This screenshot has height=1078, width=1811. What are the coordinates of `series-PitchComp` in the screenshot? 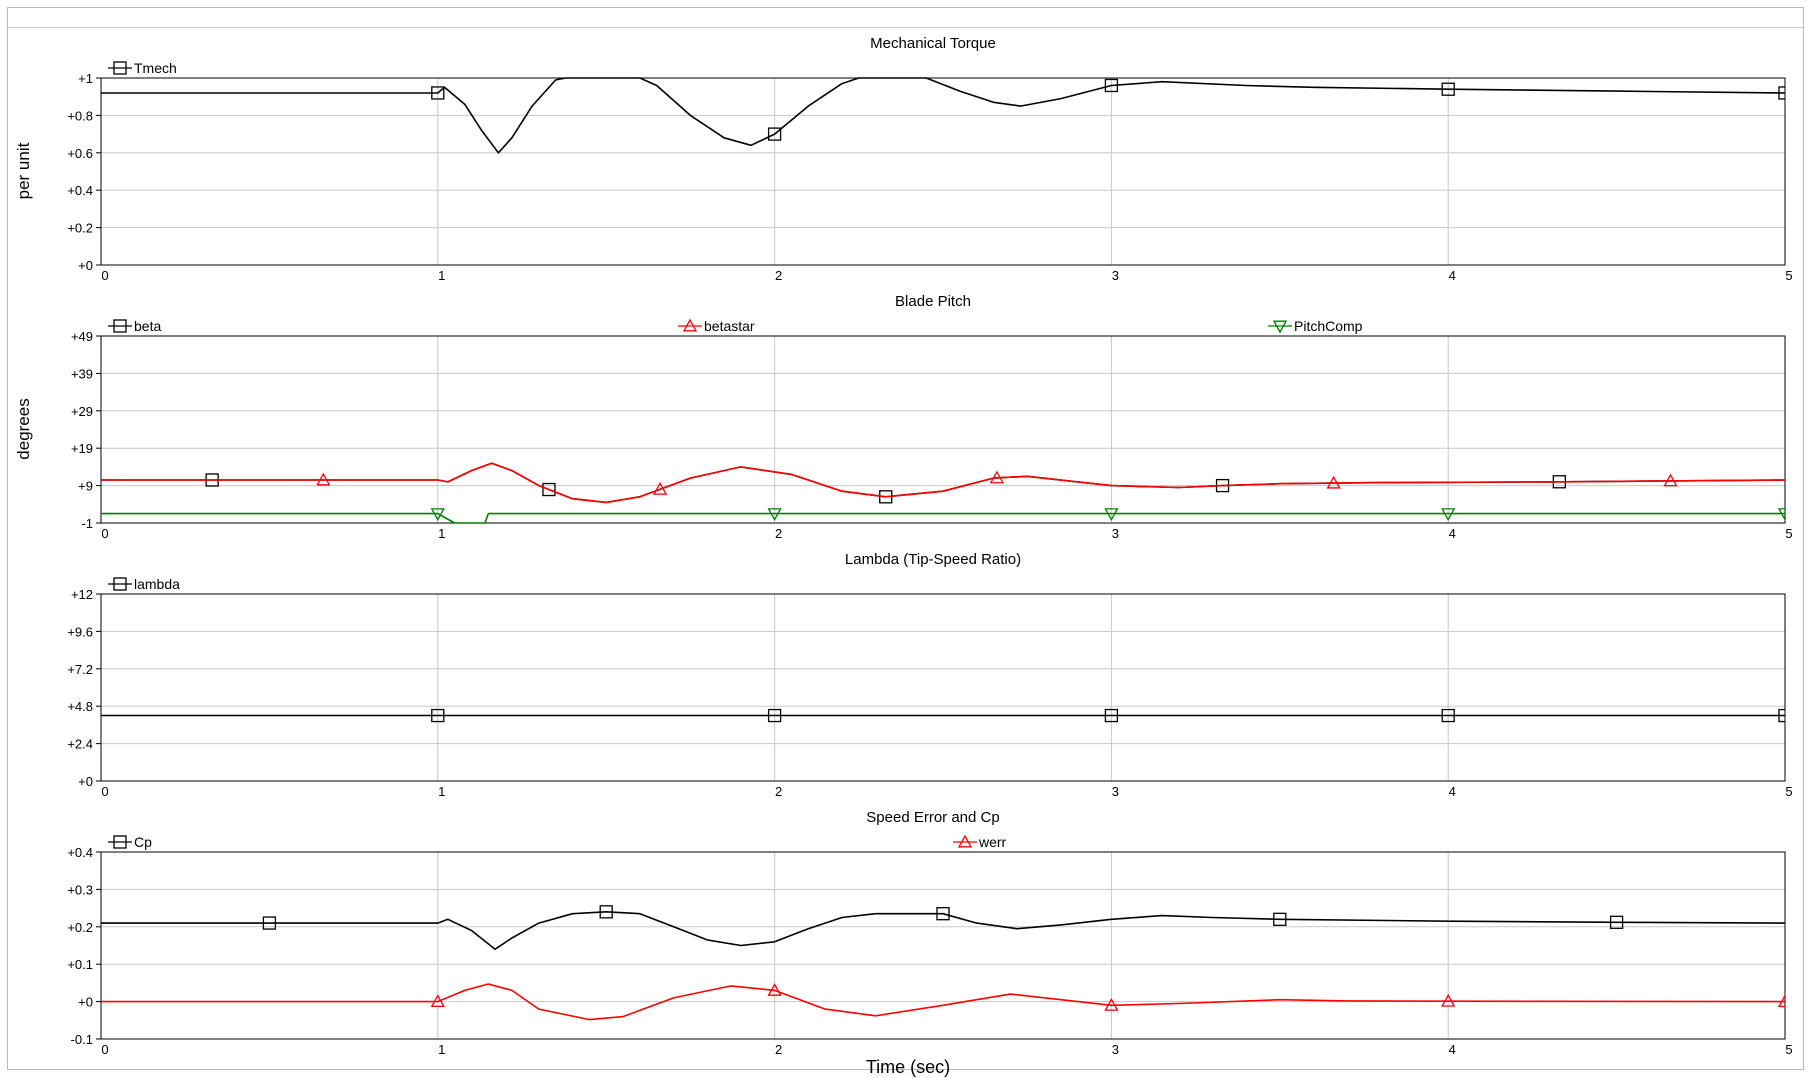 It's located at (943, 516).